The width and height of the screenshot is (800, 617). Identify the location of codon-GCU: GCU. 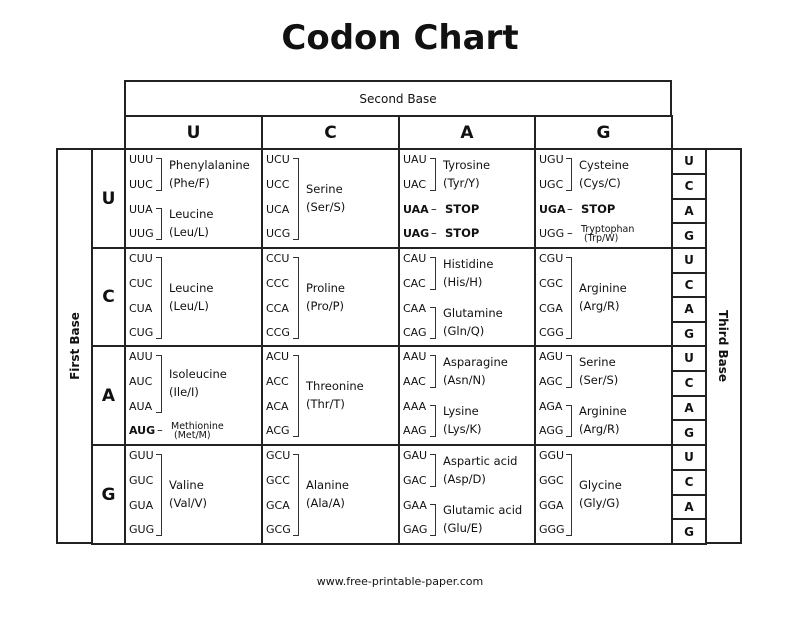
(278, 455).